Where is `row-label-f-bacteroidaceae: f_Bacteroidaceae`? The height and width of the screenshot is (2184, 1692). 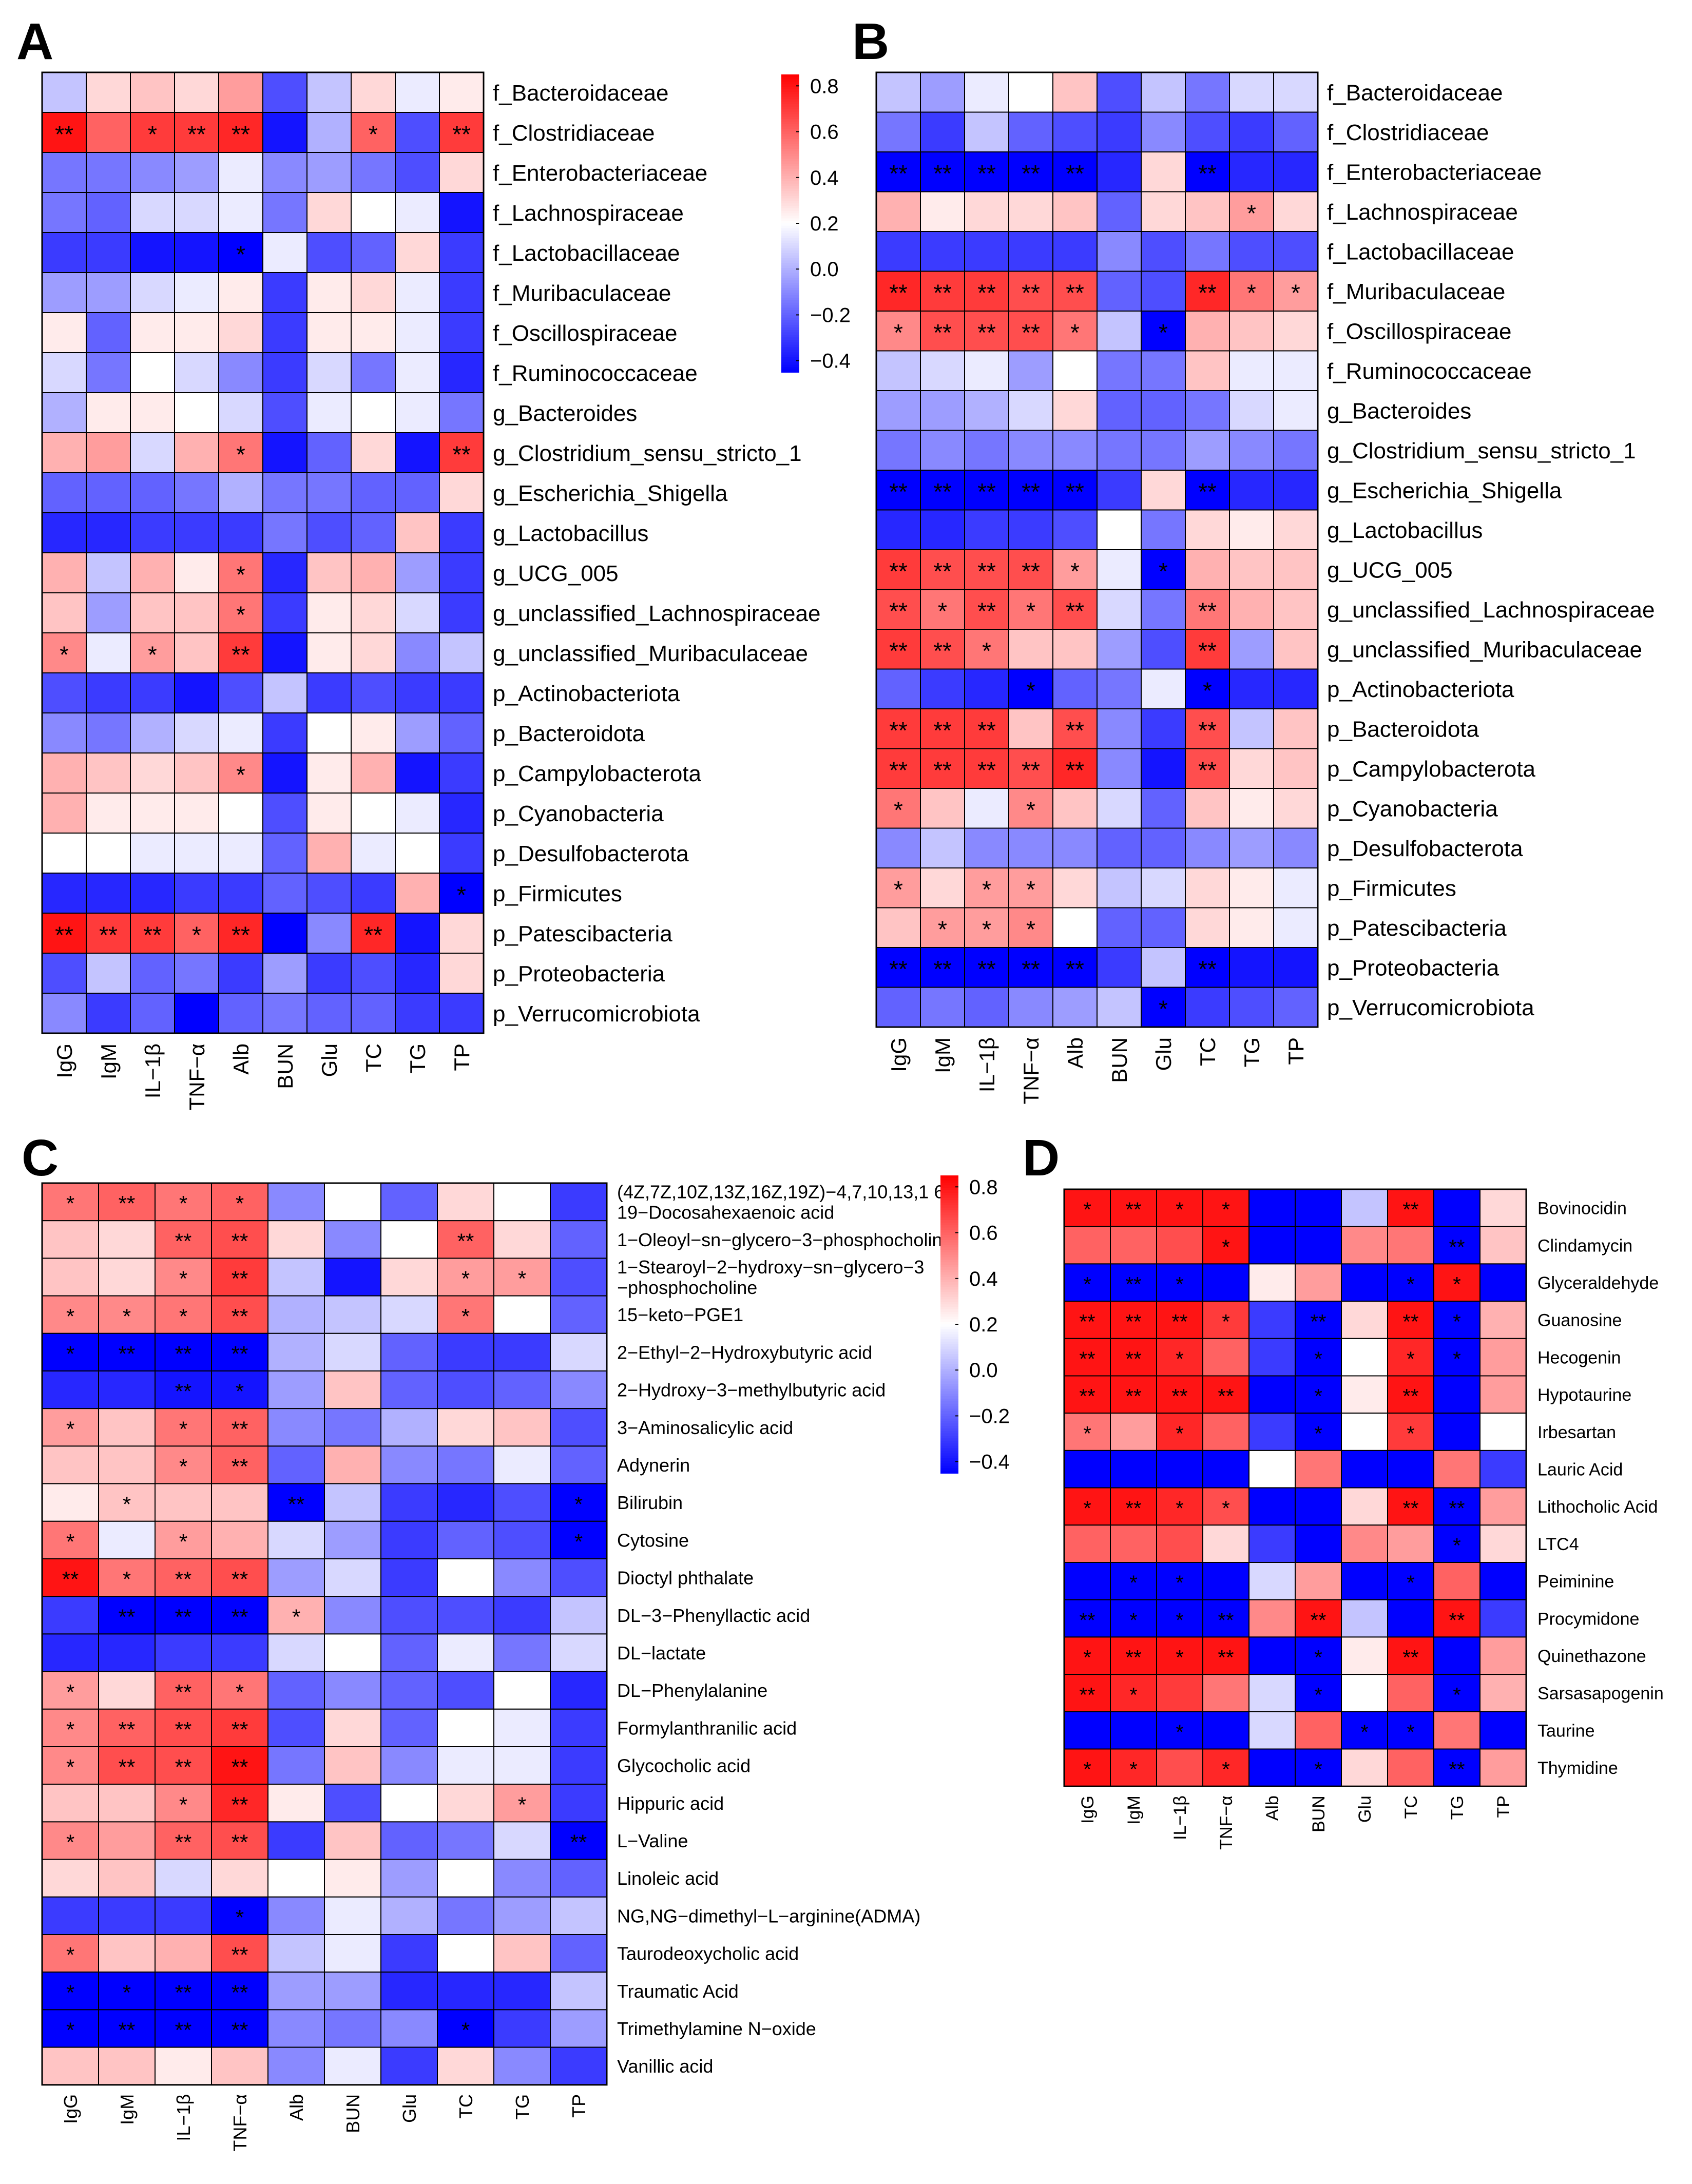 row-label-f-bacteroidaceae: f_Bacteroidaceae is located at coordinates (1415, 93).